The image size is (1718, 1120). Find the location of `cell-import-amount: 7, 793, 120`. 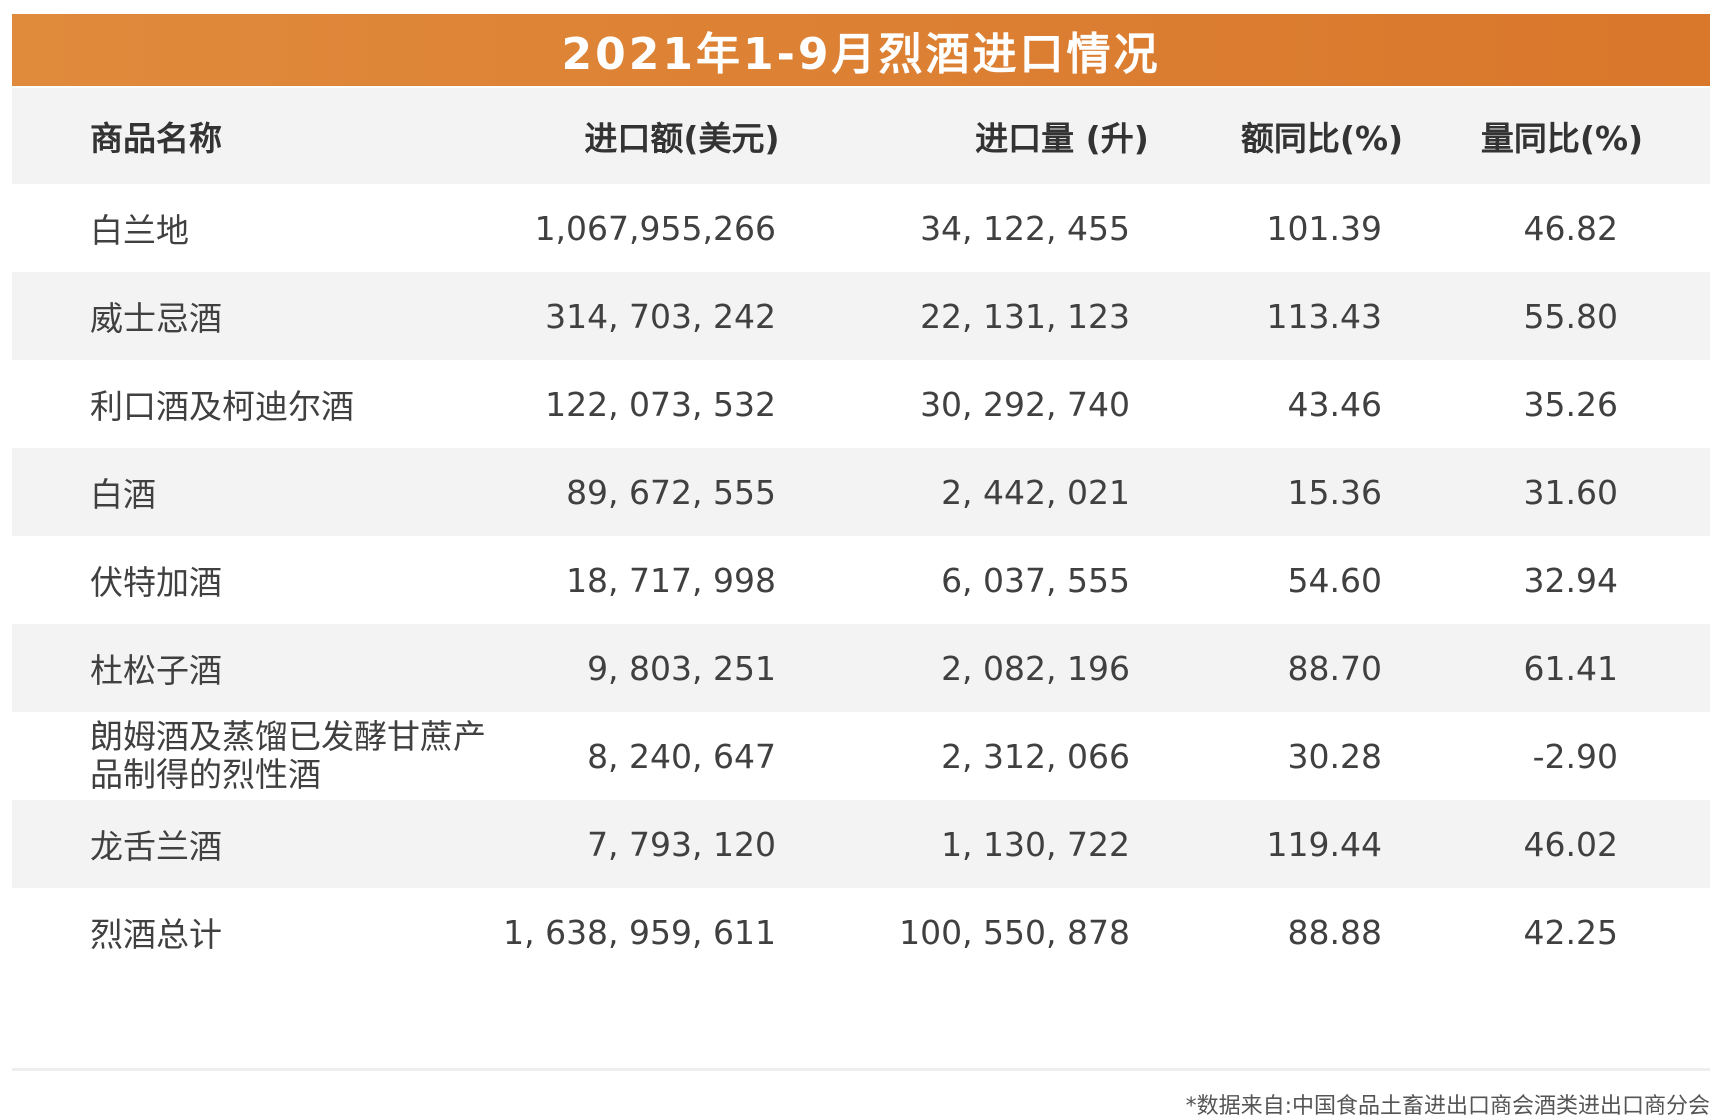

cell-import-amount: 7, 793, 120 is located at coordinates (681, 844).